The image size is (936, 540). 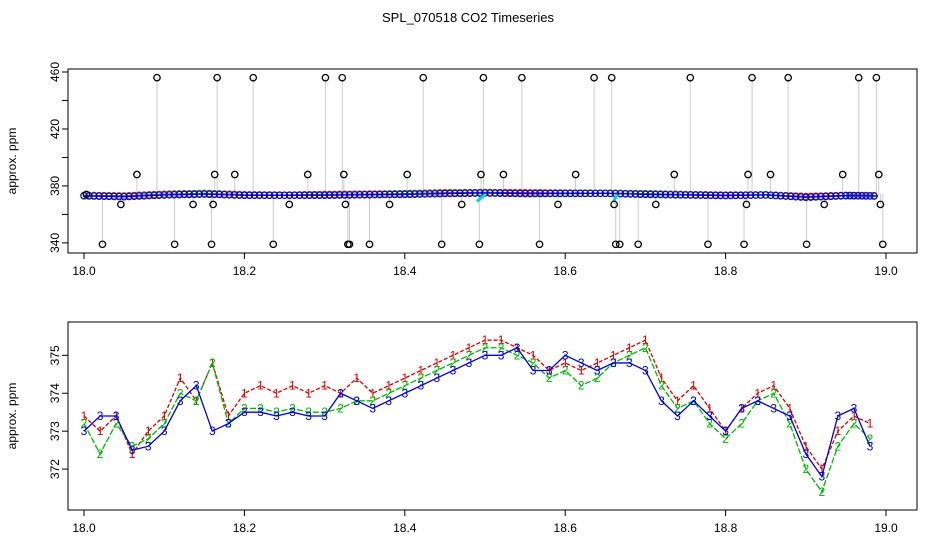 I want to click on y-tick-label: 460, so click(x=55, y=72).